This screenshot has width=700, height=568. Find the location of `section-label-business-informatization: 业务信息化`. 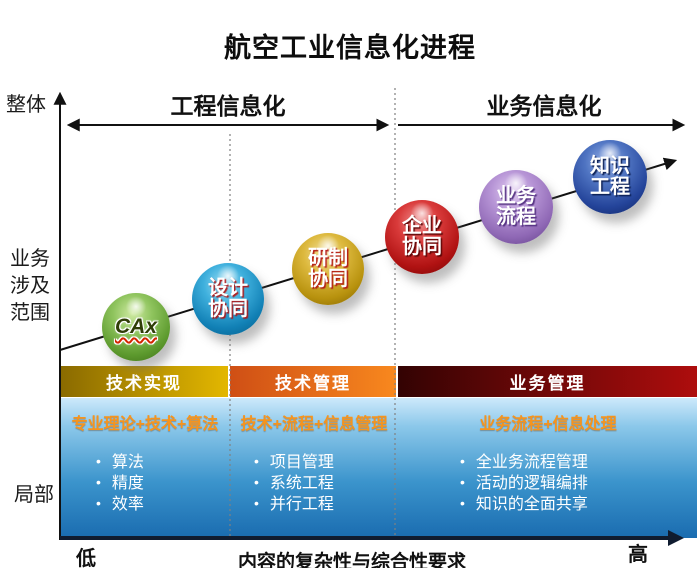

section-label-business-informatization: 业务信息化 is located at coordinates (544, 106).